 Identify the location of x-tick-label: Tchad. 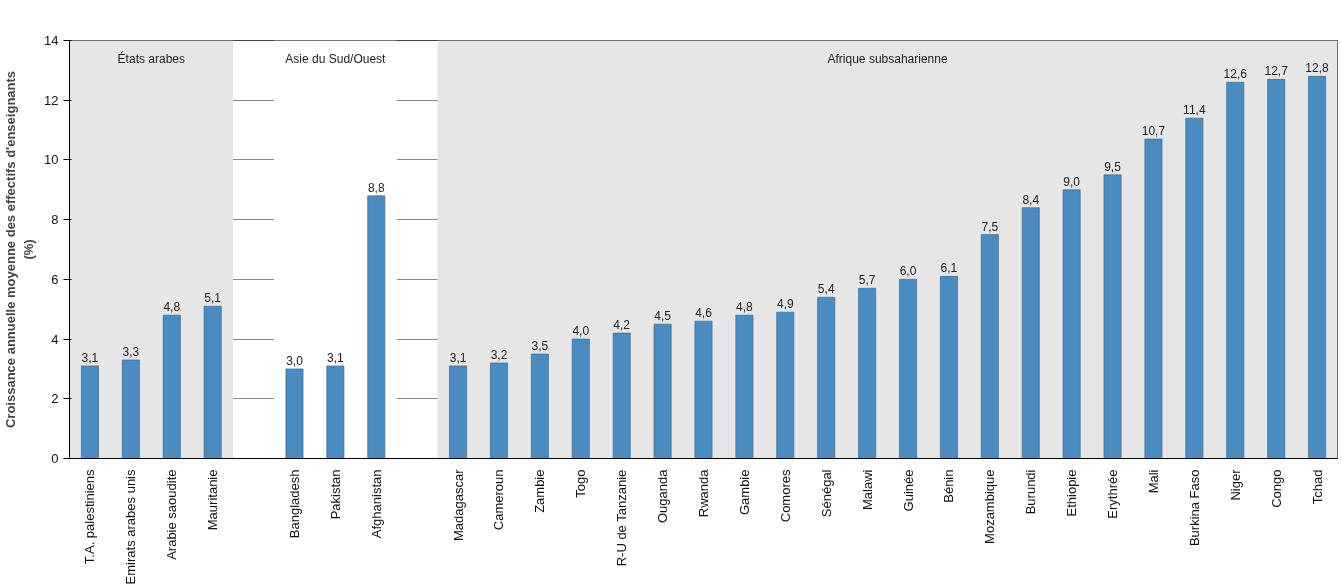
(1317, 487).